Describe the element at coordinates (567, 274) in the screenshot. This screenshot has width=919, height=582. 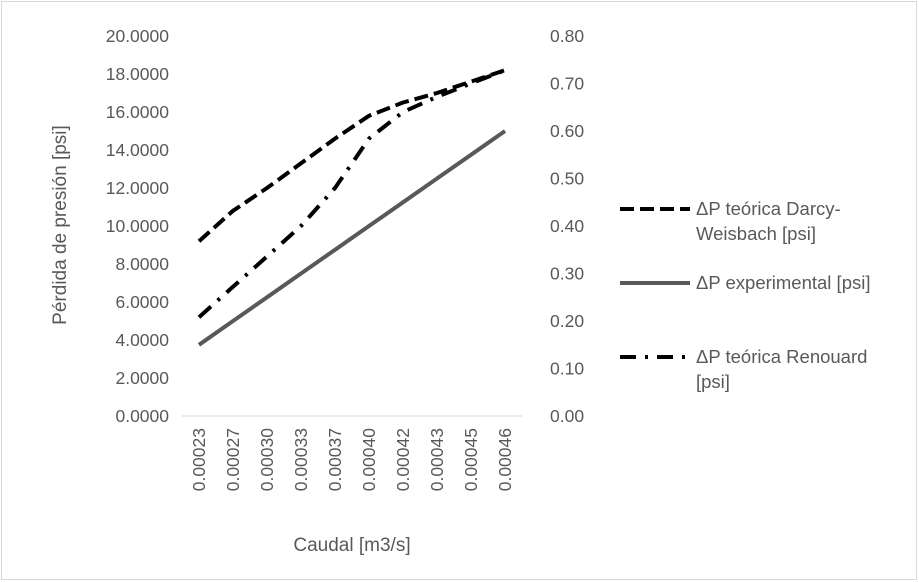
I see `right-tick-label: 0.30` at that location.